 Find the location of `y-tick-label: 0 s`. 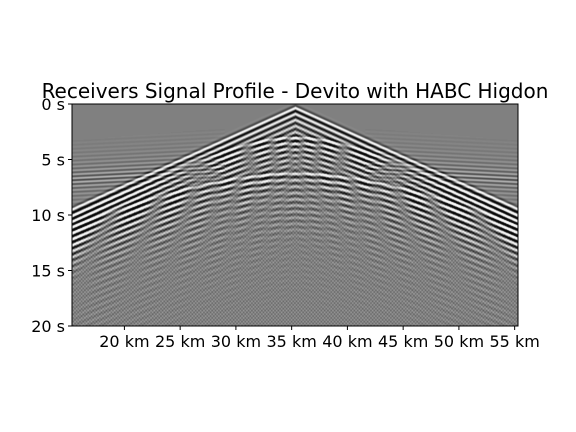

y-tick-label: 0 s is located at coordinates (53, 104).